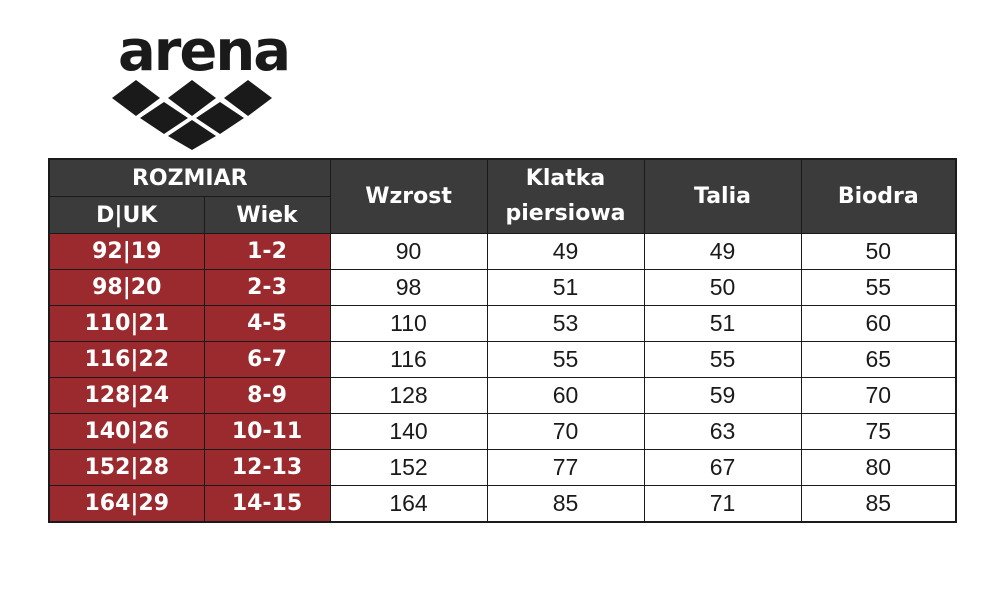 Image resolution: width=1004 pixels, height=600 pixels. Describe the element at coordinates (267, 395) in the screenshot. I see `age-cell: 8-9` at that location.